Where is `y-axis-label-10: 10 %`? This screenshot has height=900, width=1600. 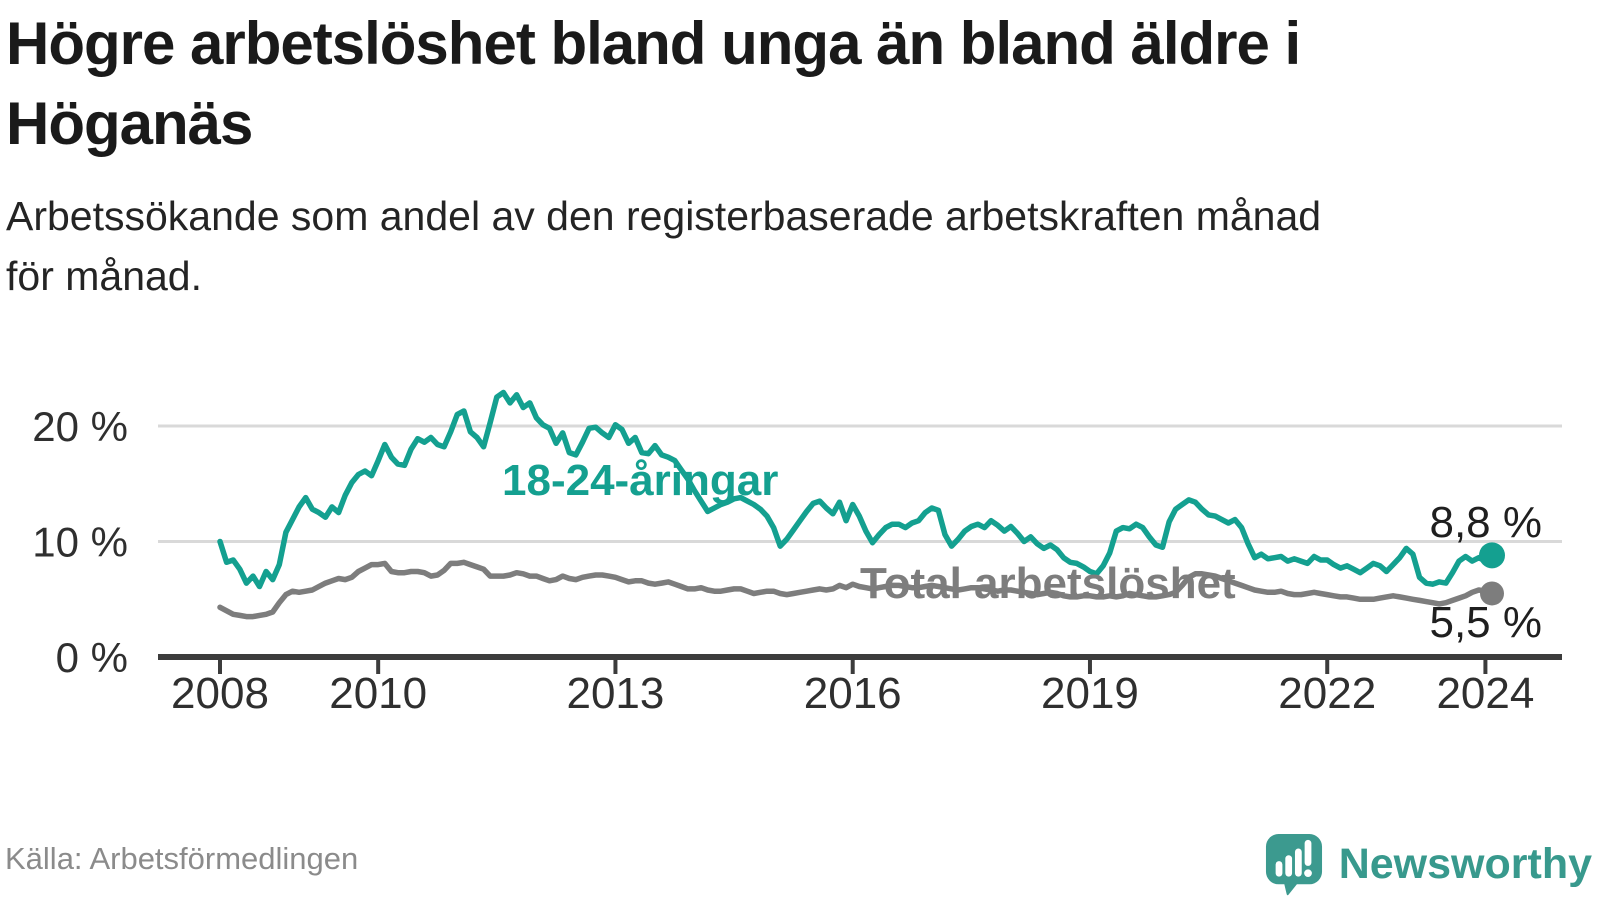 y-axis-label-10: 10 % is located at coordinates (80, 542).